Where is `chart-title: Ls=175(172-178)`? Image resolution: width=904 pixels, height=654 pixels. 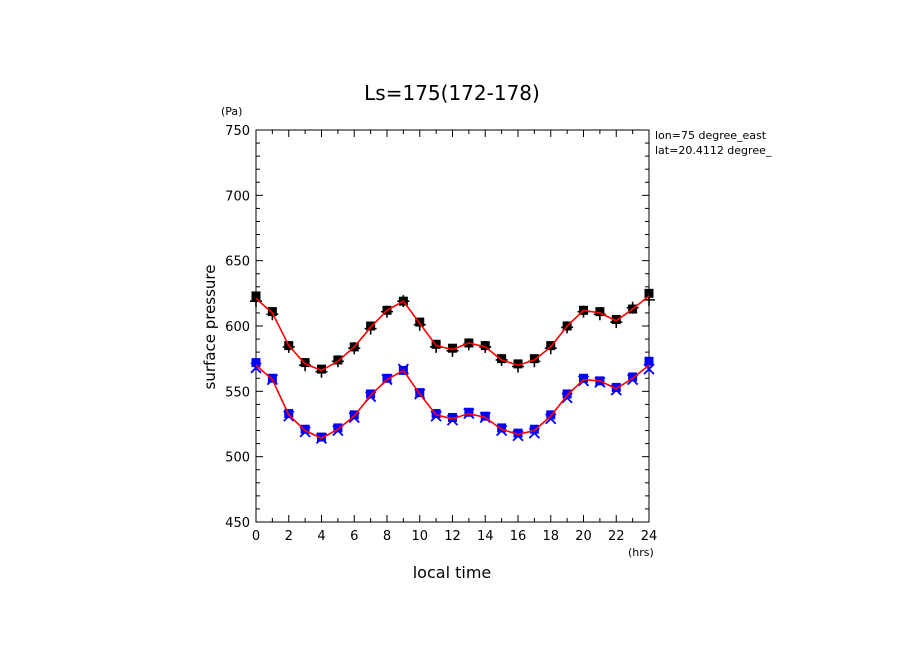
chart-title: Ls=175(172-178) is located at coordinates (452, 93).